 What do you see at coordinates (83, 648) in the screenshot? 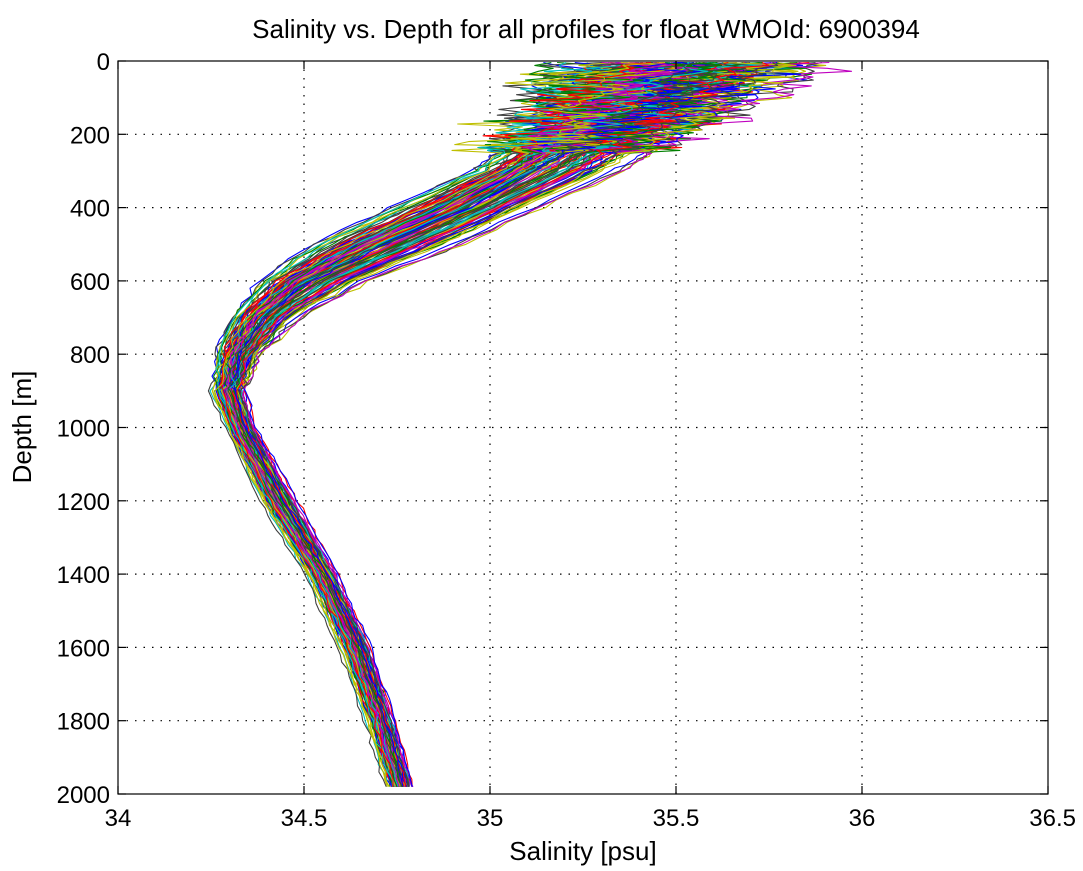
I see `y-tick-label: 1600` at bounding box center [83, 648].